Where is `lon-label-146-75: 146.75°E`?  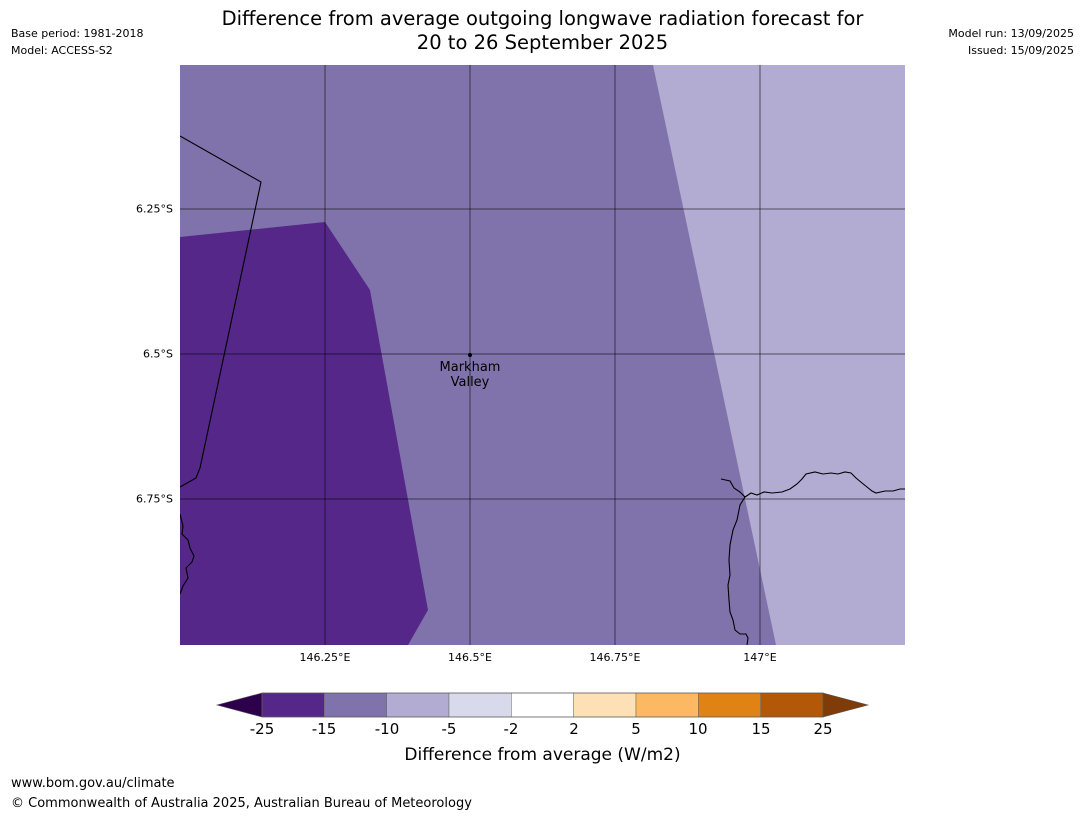
lon-label-146-75: 146.75°E is located at coordinates (615, 657).